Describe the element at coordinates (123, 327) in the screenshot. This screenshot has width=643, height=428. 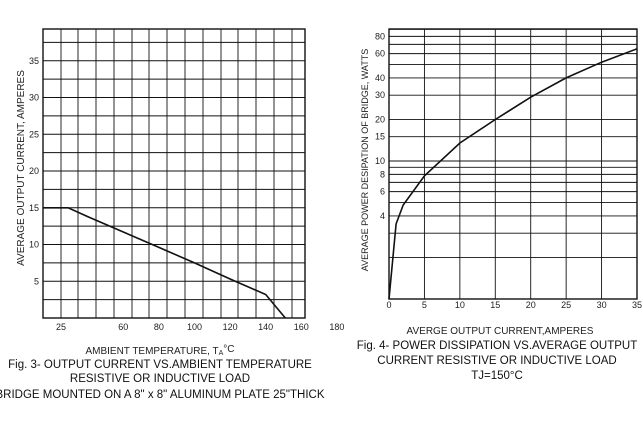
I see `chart1-x-tick-label: 60` at that location.